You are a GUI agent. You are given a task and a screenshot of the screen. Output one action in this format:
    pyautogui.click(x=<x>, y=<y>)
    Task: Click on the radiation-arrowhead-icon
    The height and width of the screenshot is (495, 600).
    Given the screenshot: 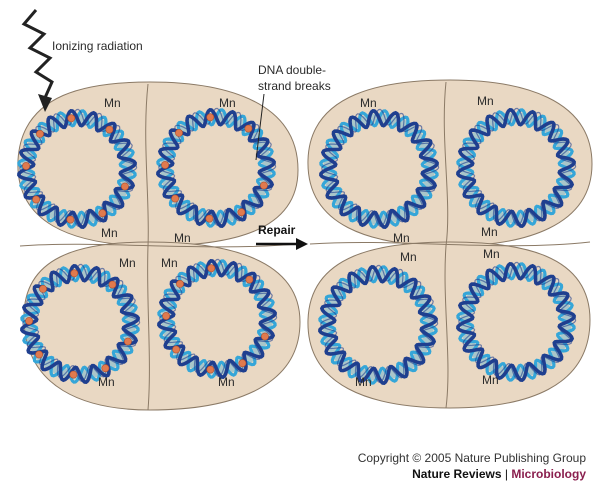 What is the action you would take?
    pyautogui.click(x=45, y=103)
    